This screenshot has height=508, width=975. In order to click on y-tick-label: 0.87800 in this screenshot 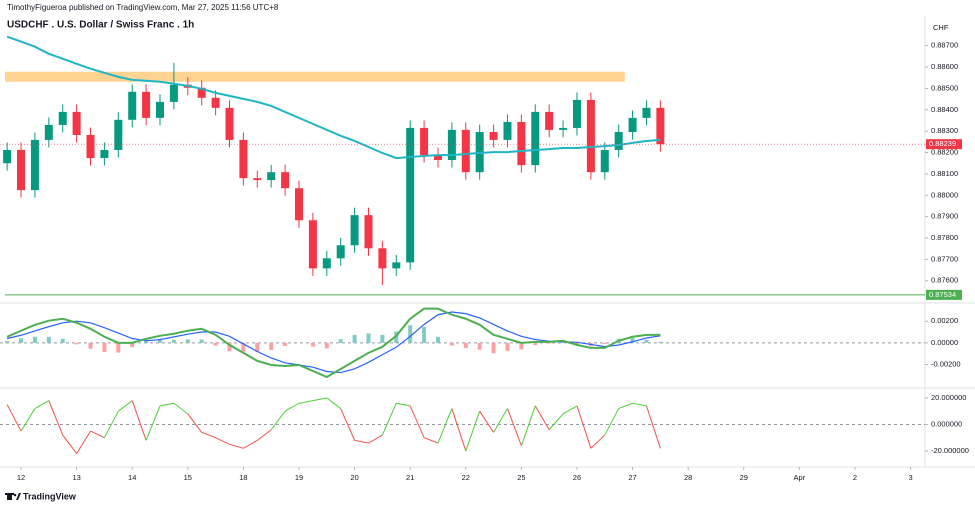, I will do `click(944, 237)`.